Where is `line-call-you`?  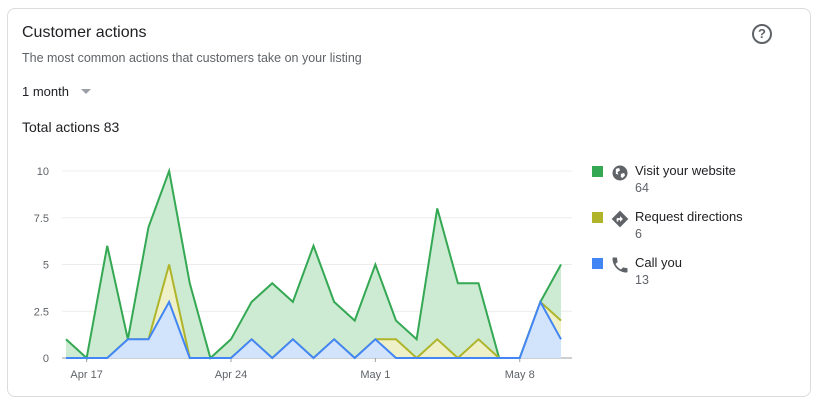
line-call-you is located at coordinates (314, 329).